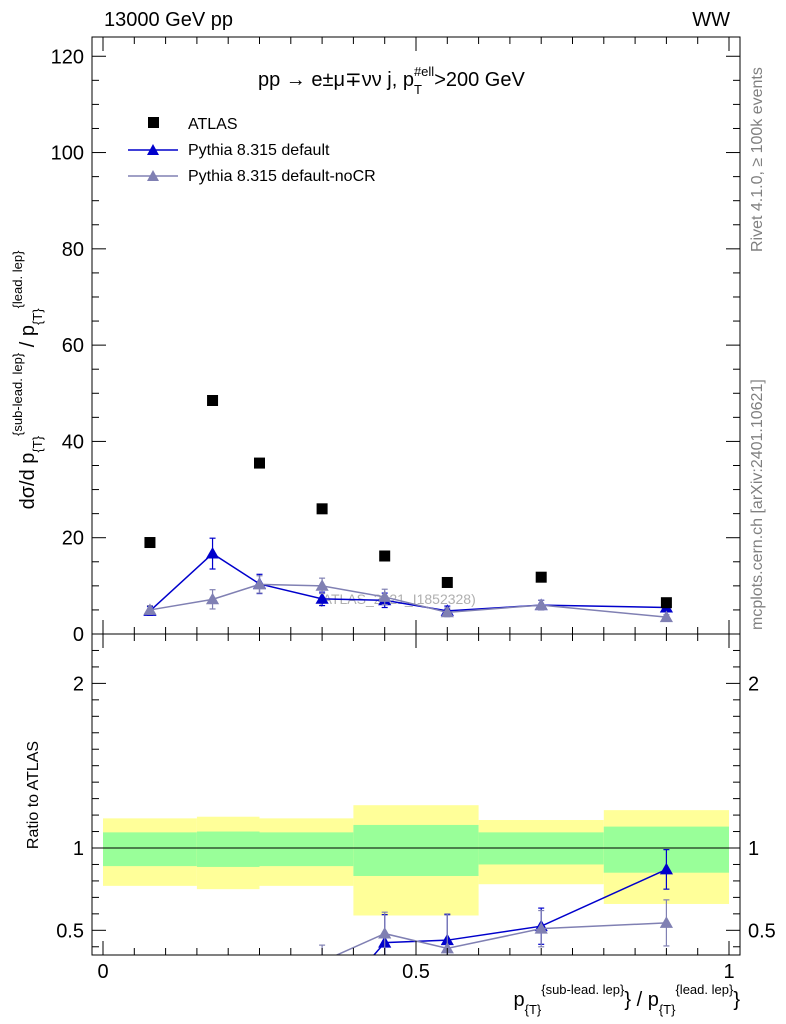 The height and width of the screenshot is (1024, 786). Describe the element at coordinates (336, 80) in the screenshot. I see `plot-title-main: pp → e±μ∓νν j, p` at that location.